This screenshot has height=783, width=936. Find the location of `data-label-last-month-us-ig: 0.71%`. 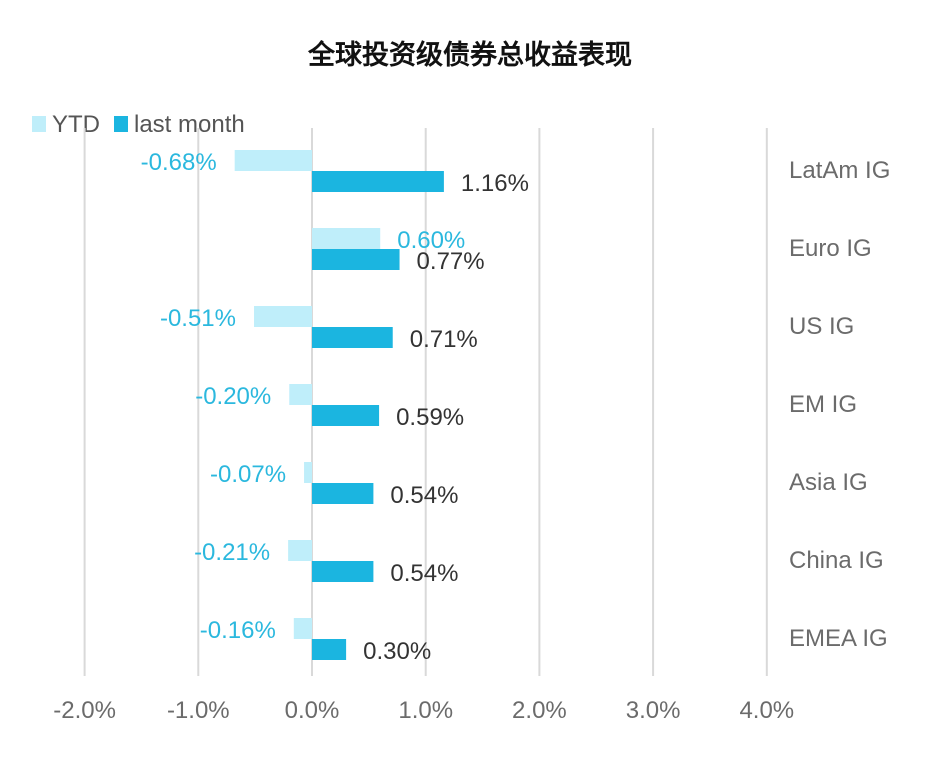

data-label-last-month-us-ig: 0.71% is located at coordinates (444, 339).